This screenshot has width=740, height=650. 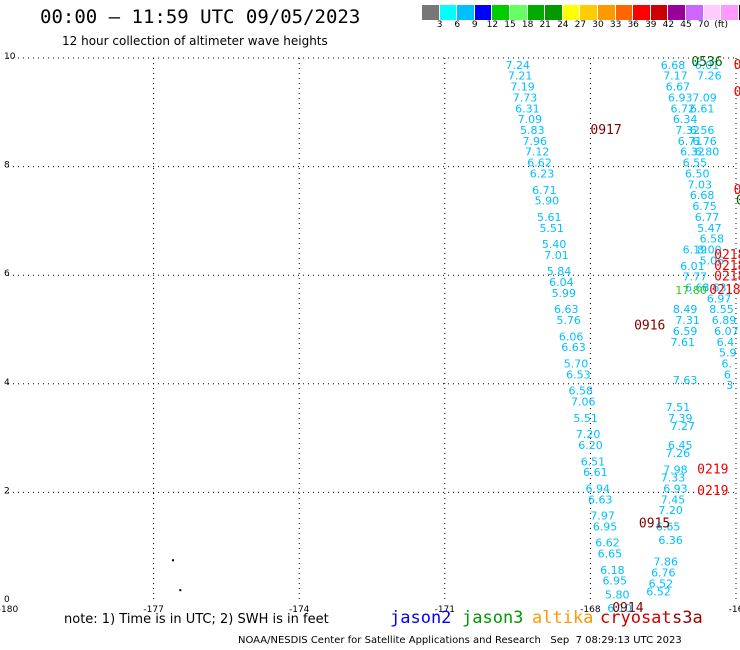 I want to click on wave-height-label: 5.90, so click(x=547, y=201).